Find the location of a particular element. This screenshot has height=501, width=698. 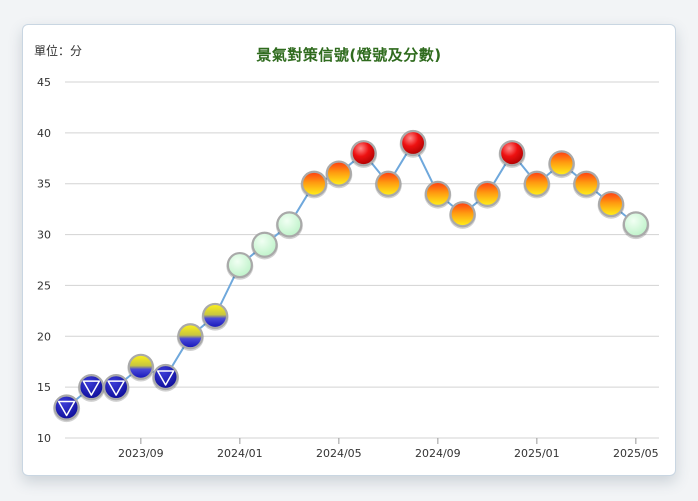

unit-label: 單位：分 is located at coordinates (58, 51).